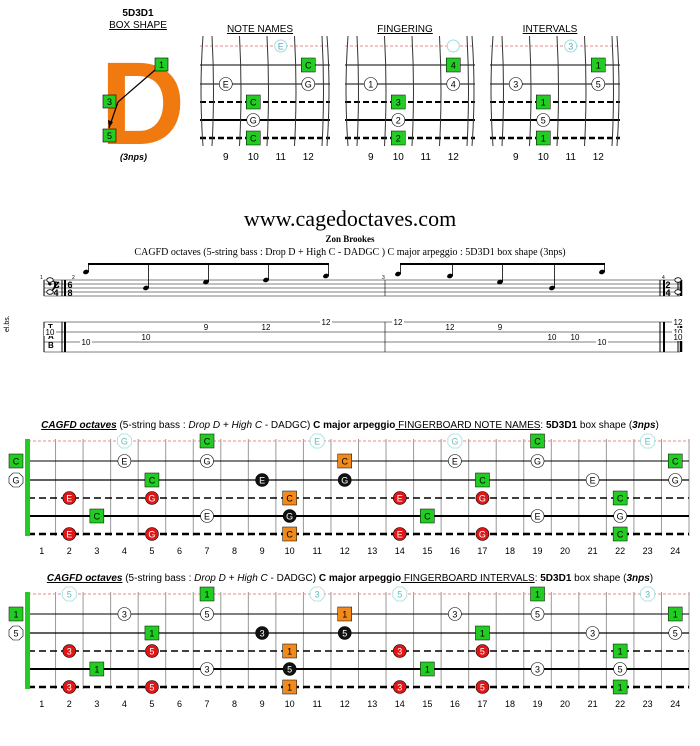 This screenshot has width=700, height=746. What do you see at coordinates (281, 46) in the screenshot?
I see `ghost-marker` at bounding box center [281, 46].